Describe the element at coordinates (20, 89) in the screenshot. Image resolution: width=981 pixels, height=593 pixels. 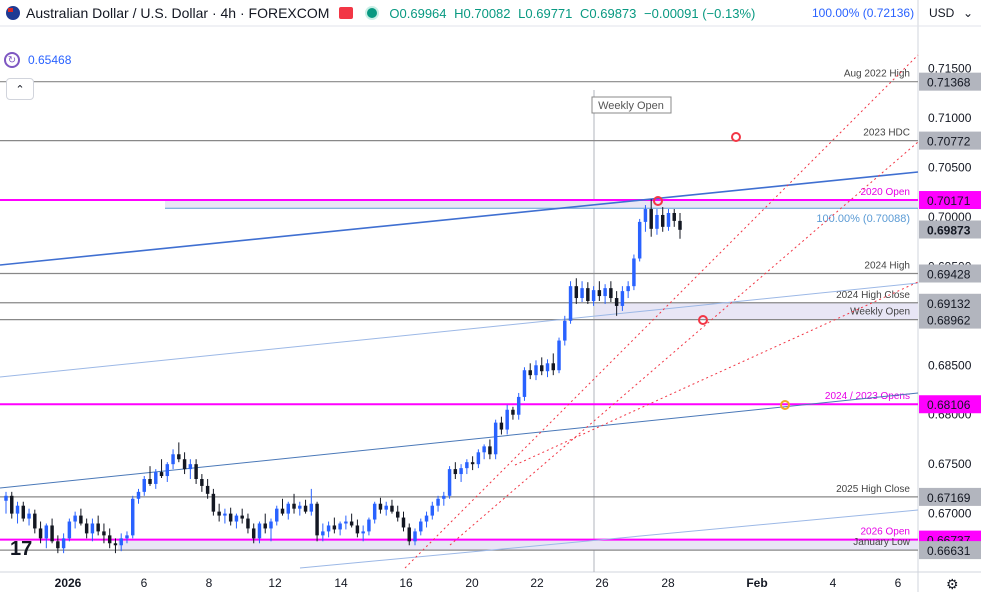
I see `collapse-button: ⌃` at that location.